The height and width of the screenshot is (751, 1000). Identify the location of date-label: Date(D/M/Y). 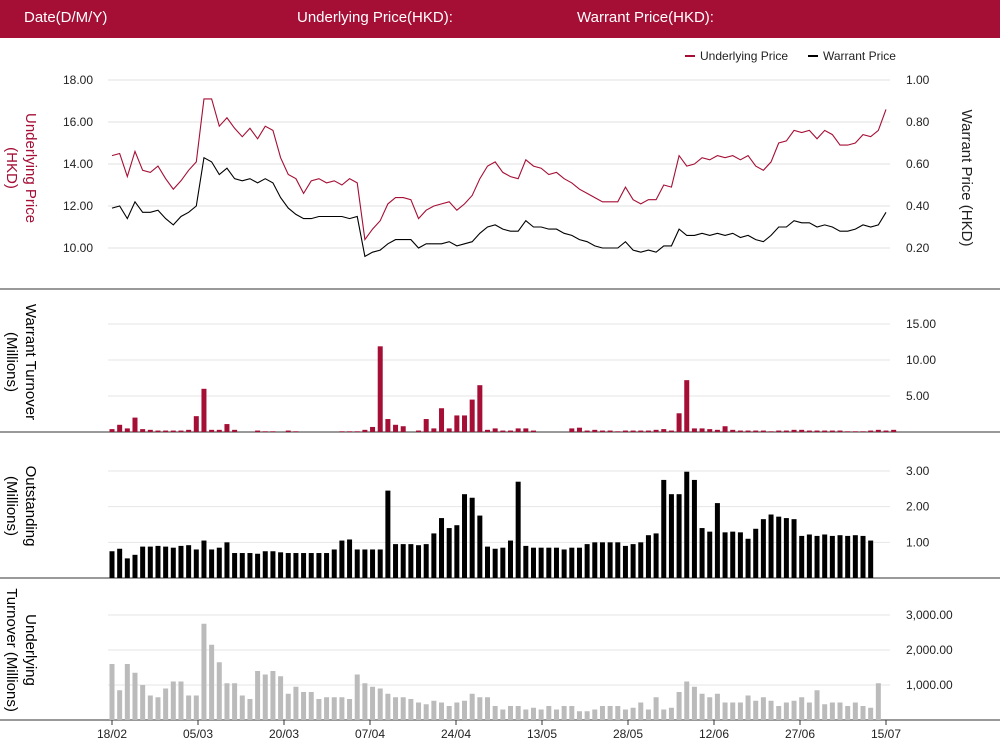
(66, 17).